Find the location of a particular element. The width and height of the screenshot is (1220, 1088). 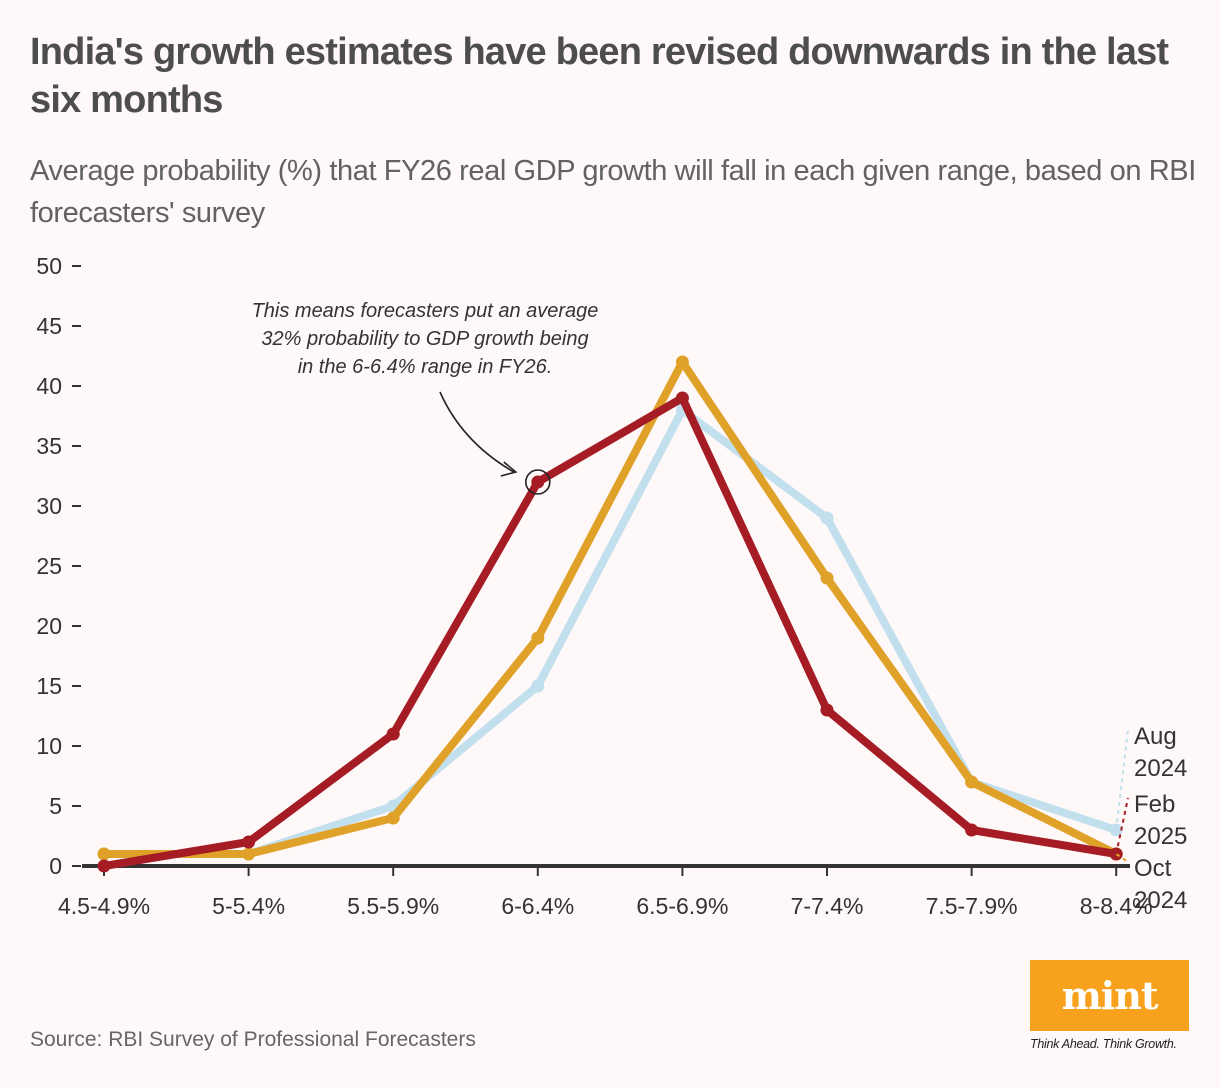

label-leader-aug-2024 is located at coordinates (1122, 780).